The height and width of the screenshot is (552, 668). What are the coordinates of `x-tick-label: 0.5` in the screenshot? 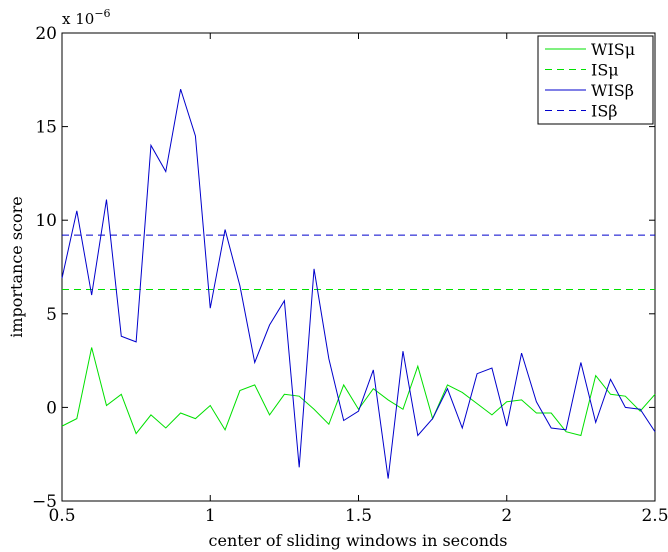 It's located at (61, 516).